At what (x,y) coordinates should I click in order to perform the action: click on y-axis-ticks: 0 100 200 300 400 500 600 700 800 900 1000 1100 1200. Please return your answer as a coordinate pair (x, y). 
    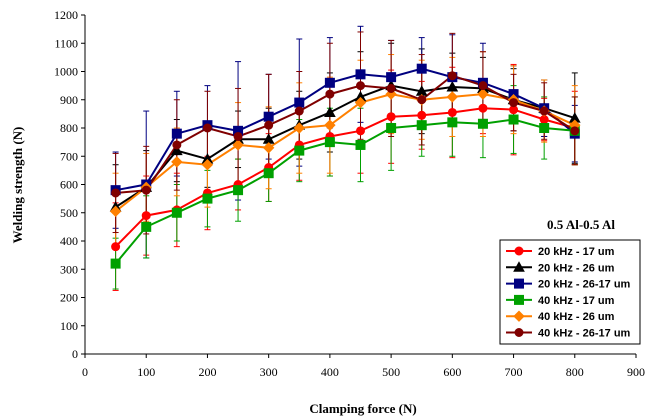
    Looking at the image, I should click on (69, 184).